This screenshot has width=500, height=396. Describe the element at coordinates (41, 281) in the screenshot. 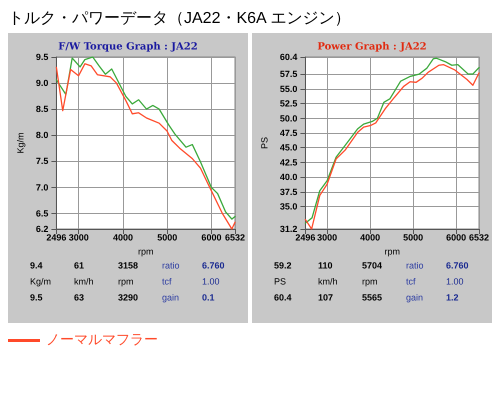

I see `text: Kg/m` at that location.